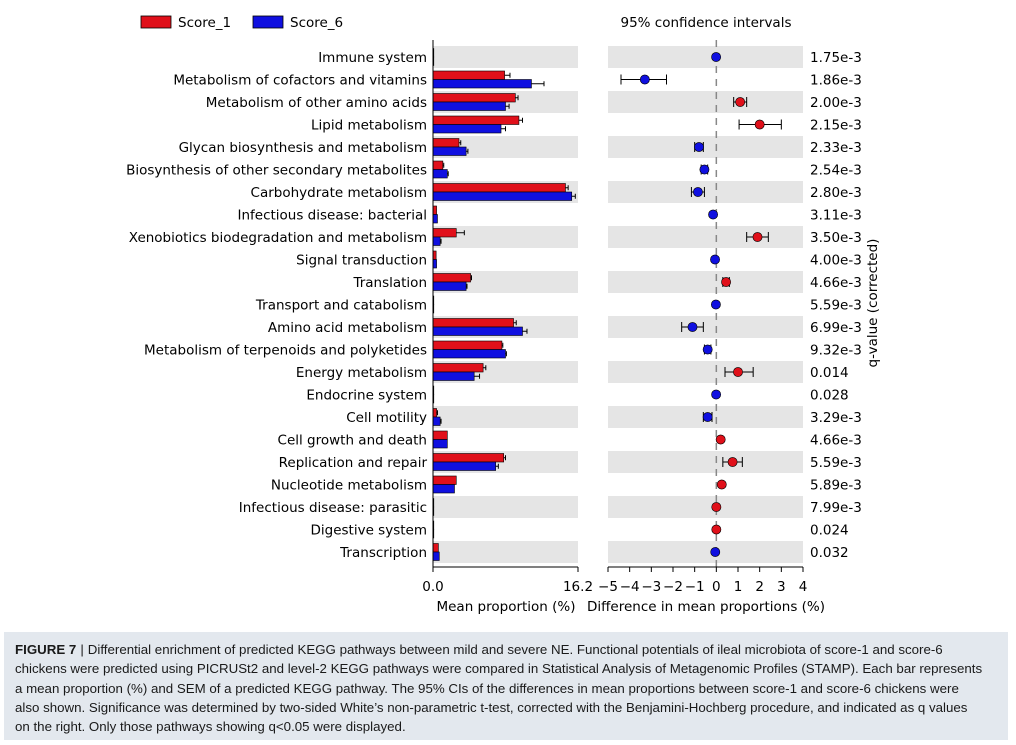 The height and width of the screenshot is (745, 1016). What do you see at coordinates (716, 587) in the screenshot?
I see `right-x-tick-label: 0` at bounding box center [716, 587].